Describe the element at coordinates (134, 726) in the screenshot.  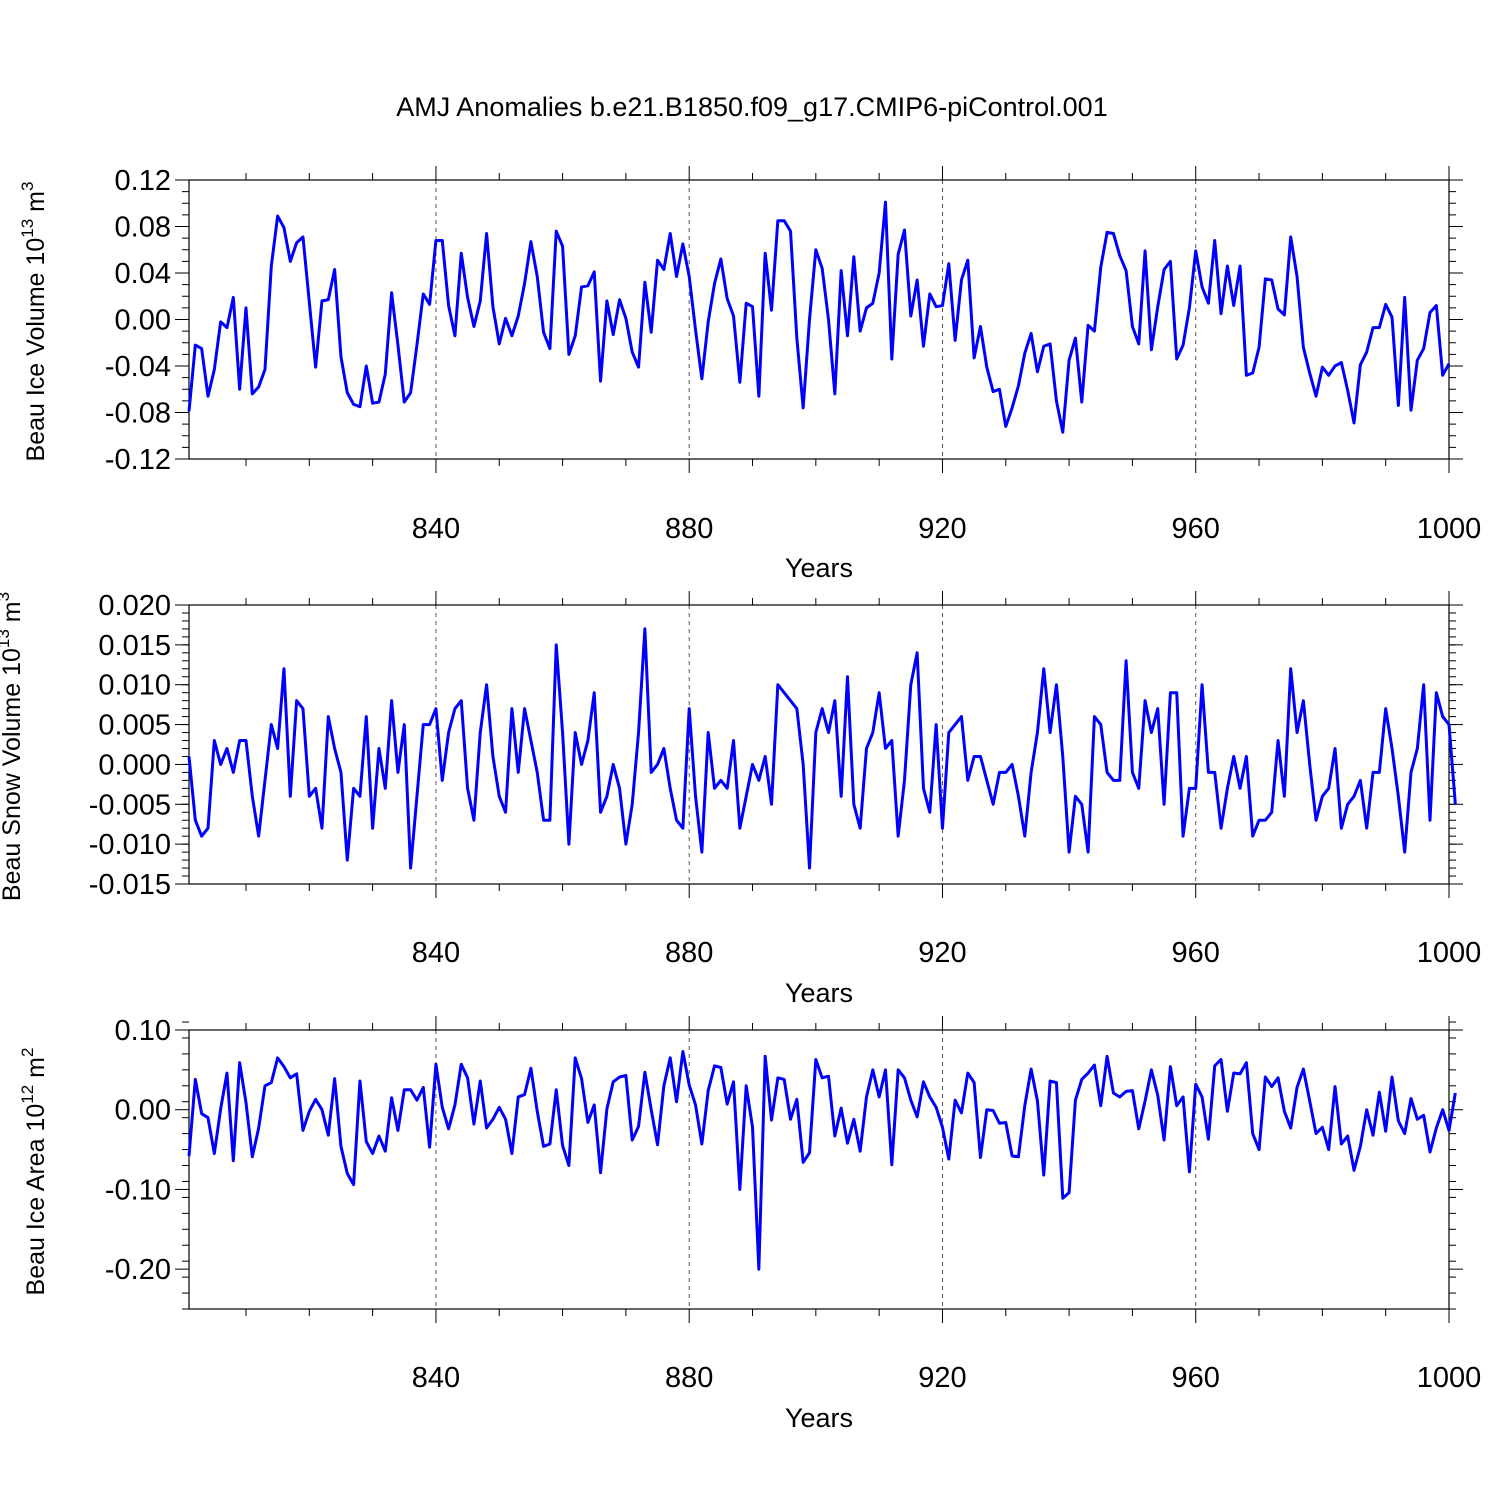
I see `y-tick-label: 0.005` at that location.